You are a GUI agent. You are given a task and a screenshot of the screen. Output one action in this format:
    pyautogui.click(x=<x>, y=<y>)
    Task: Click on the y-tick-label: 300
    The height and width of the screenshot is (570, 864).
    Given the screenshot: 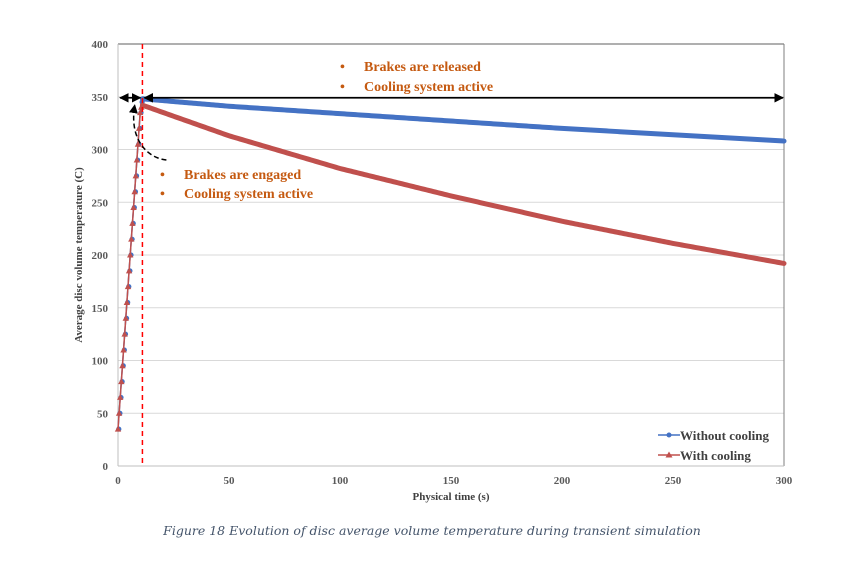 What is the action you would take?
    pyautogui.click(x=100, y=151)
    